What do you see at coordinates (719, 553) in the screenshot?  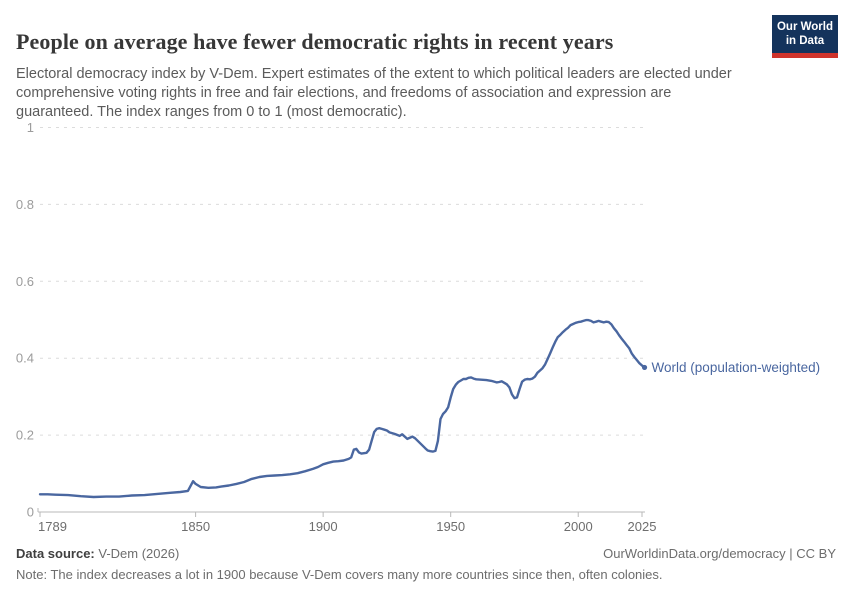 I see `rights-link: OurWorldinData.org/democracy | CC BY` at bounding box center [719, 553].